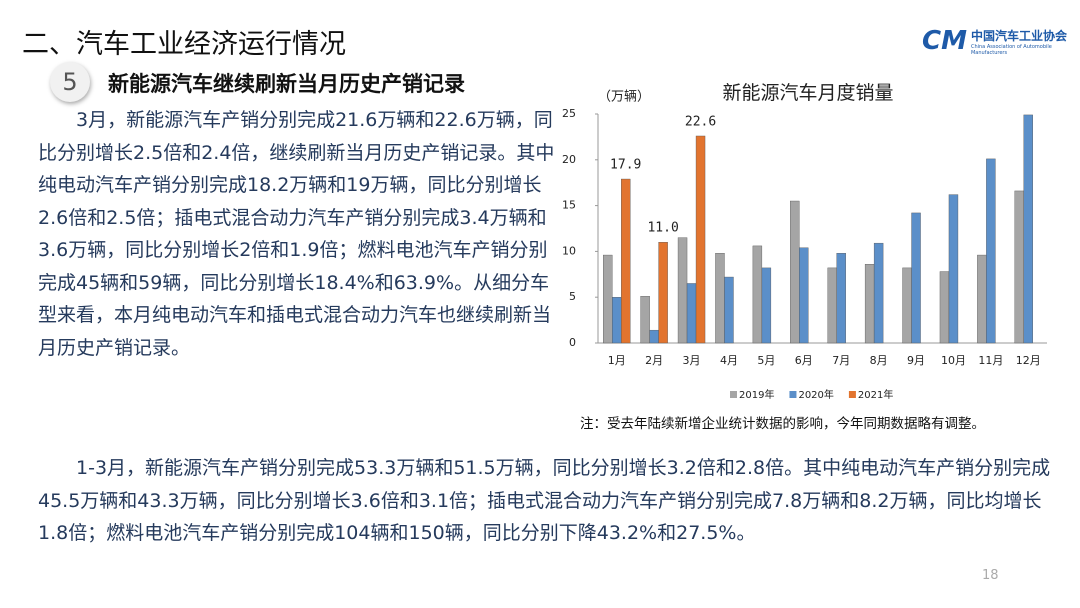 This screenshot has height=608, width=1080. Describe the element at coordinates (782, 424) in the screenshot. I see `chart-note: 注：受去年陆续新增企业统计数据的影响，今年同期数据略有调整。` at that location.